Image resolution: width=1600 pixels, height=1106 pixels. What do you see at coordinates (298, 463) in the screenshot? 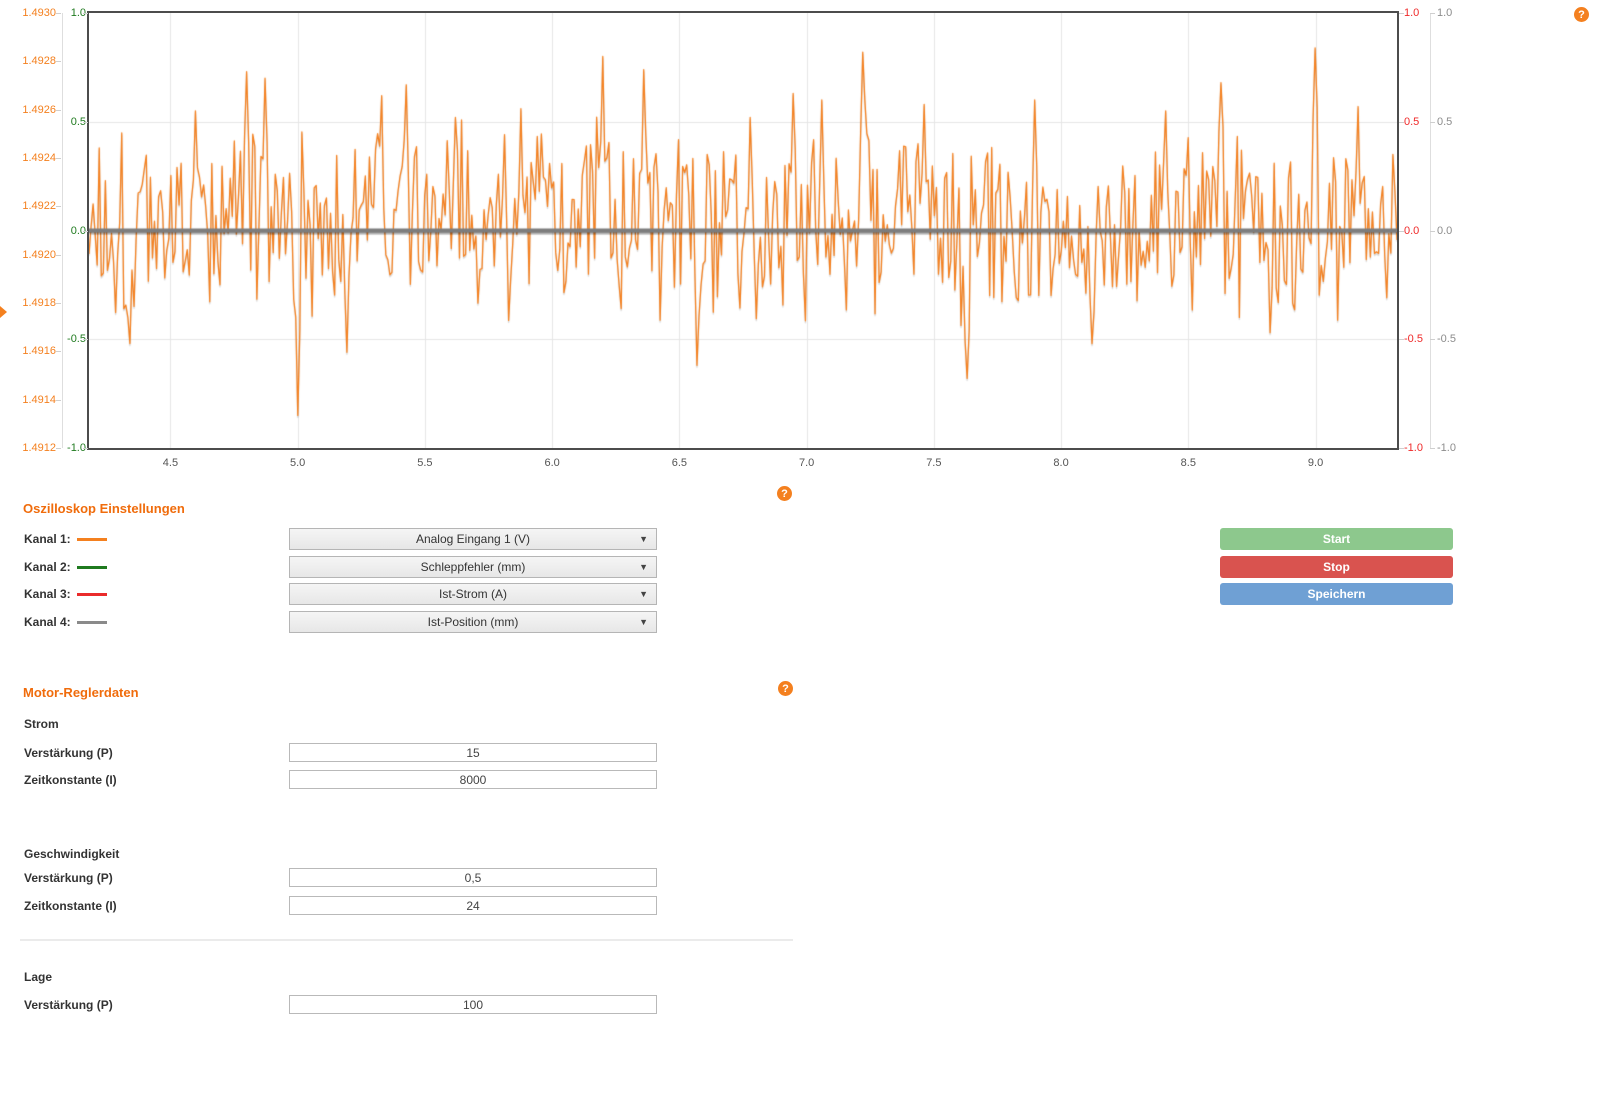
I see `x-axis-tick-label: 5.0` at bounding box center [298, 463].